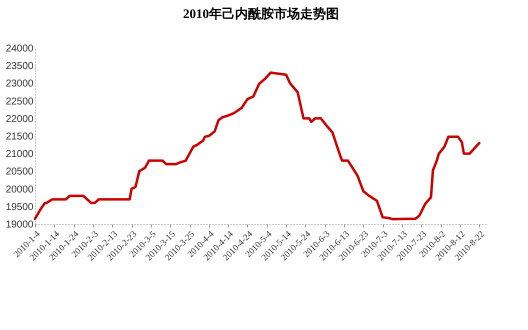 This screenshot has width=528, height=330. What do you see at coordinates (20, 84) in the screenshot?
I see `y-tick-label: 23000` at bounding box center [20, 84].